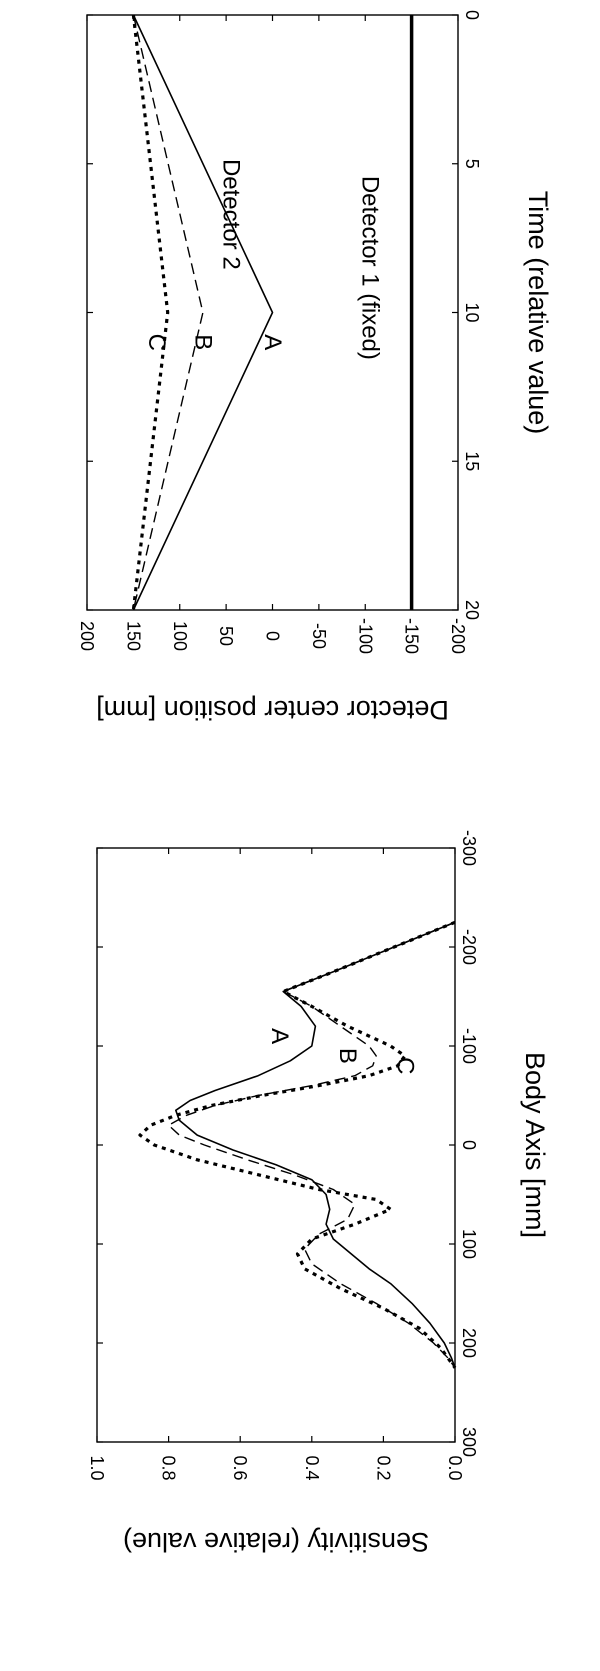 This screenshot has height=1671, width=600. Describe the element at coordinates (469, 1046) in the screenshot. I see `x-tick-label: -100` at that location.